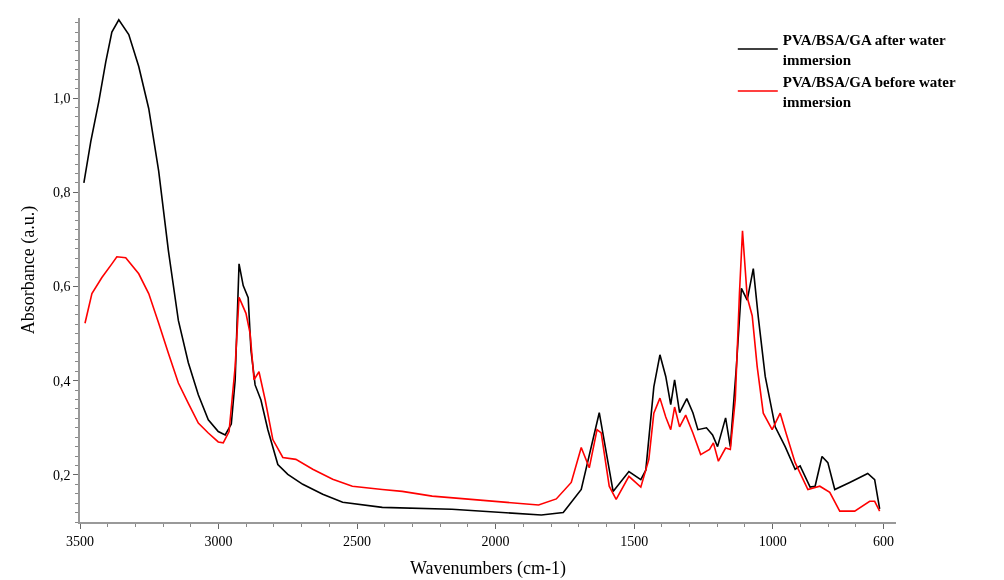  I want to click on y-tick-label: 0,4, so click(61, 381).